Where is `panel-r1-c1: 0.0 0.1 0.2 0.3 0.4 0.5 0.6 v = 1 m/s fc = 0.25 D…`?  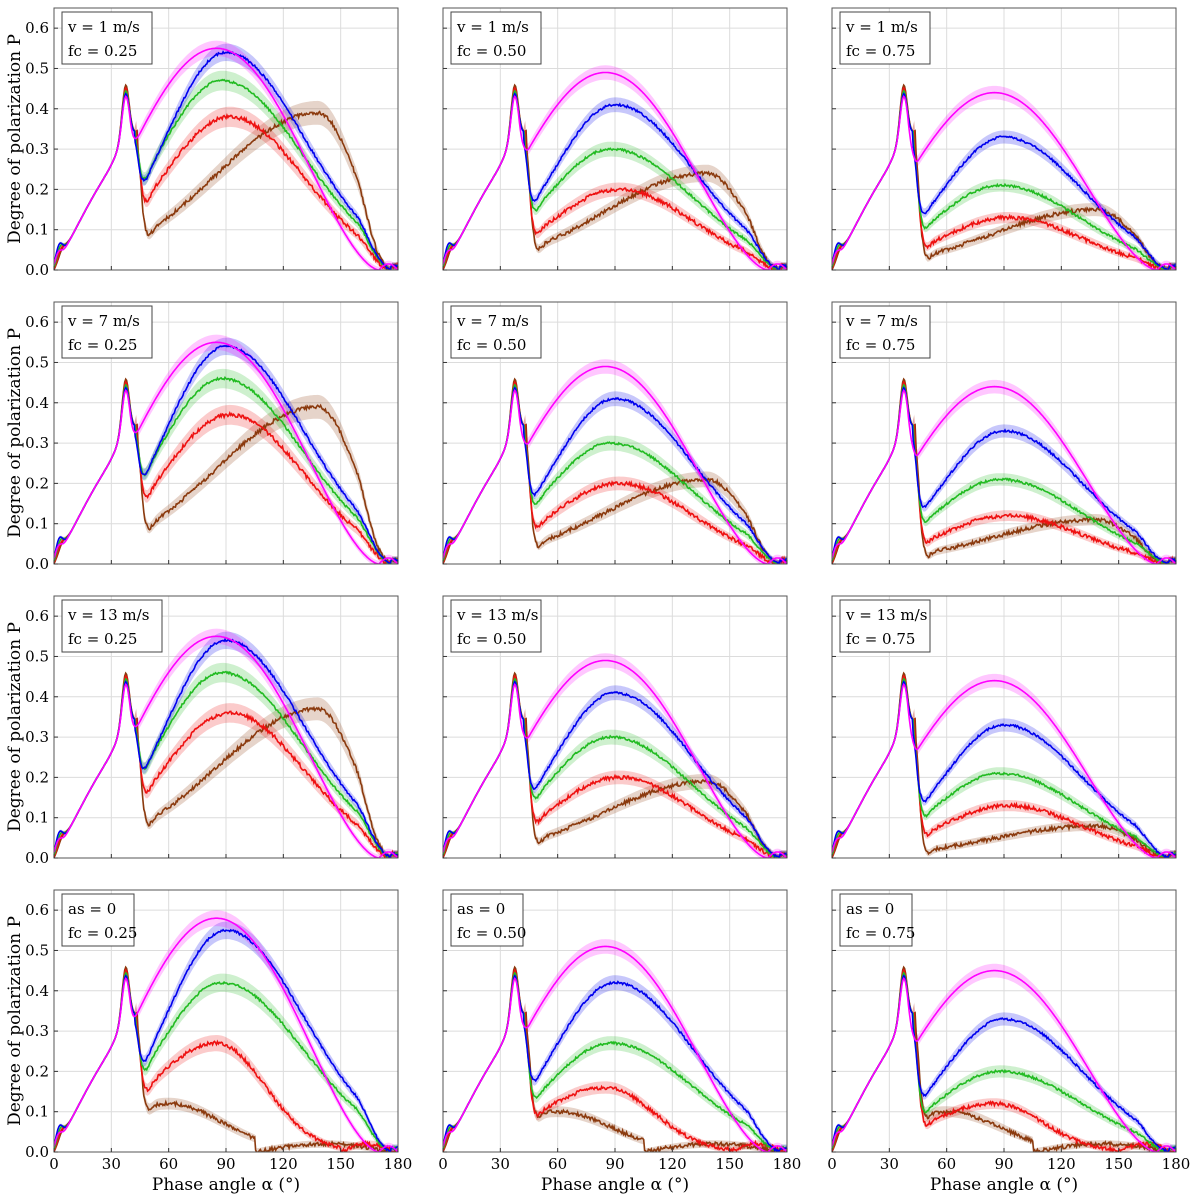 panel-r1-c1: 0.0 0.1 0.2 0.3 0.4 0.5 0.6 v = 1 m/s fc = 0.25 D… is located at coordinates (202, 143).